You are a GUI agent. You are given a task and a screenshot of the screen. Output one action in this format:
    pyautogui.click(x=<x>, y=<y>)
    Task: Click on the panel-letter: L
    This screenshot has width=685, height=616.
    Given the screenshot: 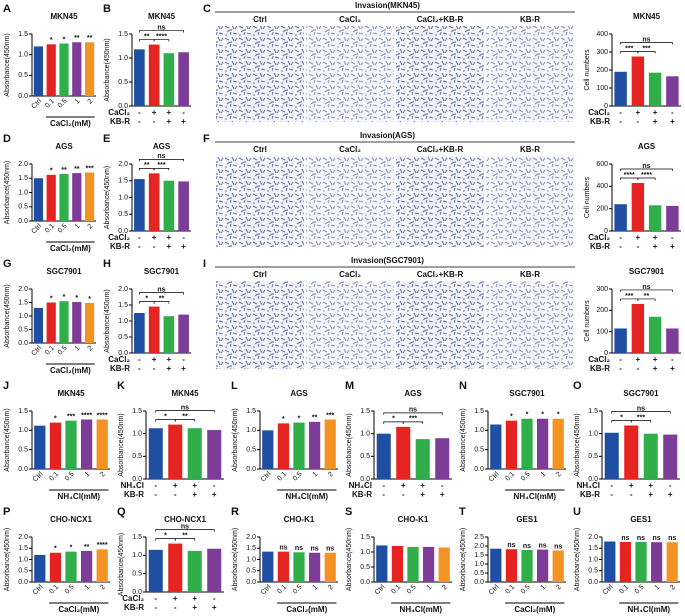 What is the action you would take?
    pyautogui.click(x=234, y=386)
    